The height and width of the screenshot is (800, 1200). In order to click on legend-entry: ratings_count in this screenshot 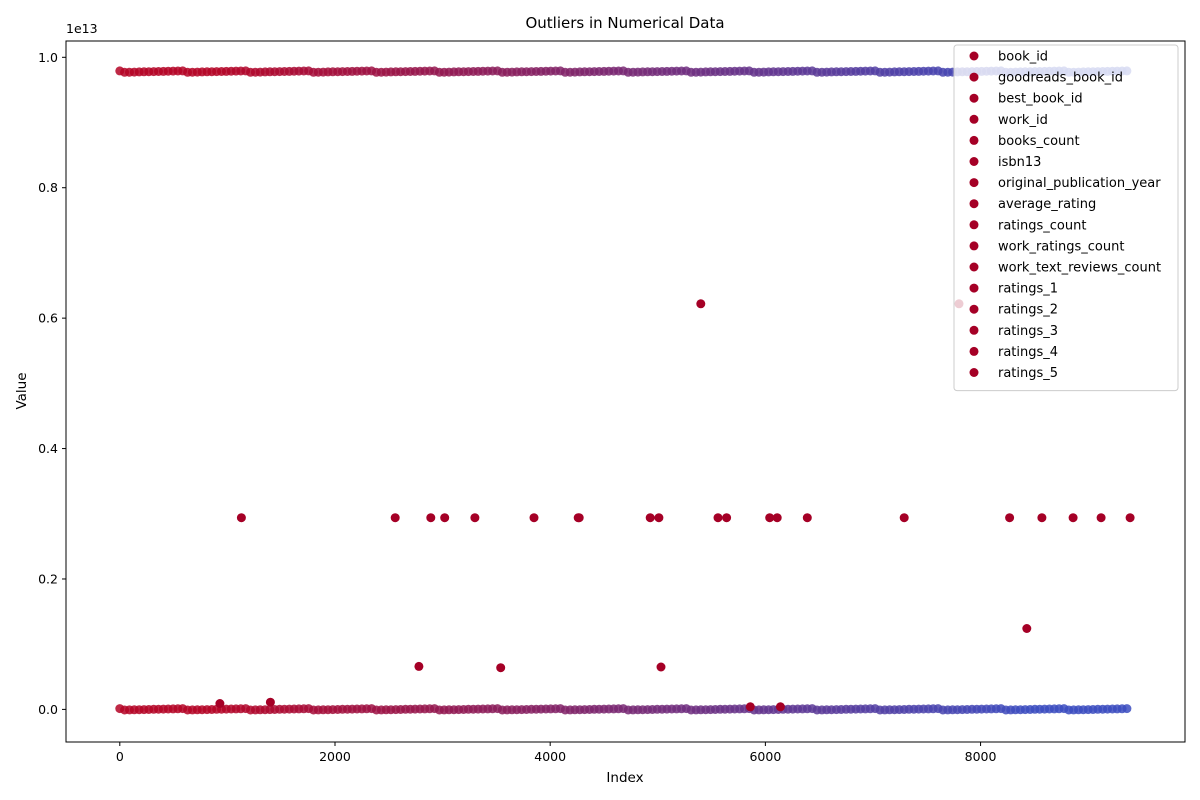, I will do `click(1027, 225)`.